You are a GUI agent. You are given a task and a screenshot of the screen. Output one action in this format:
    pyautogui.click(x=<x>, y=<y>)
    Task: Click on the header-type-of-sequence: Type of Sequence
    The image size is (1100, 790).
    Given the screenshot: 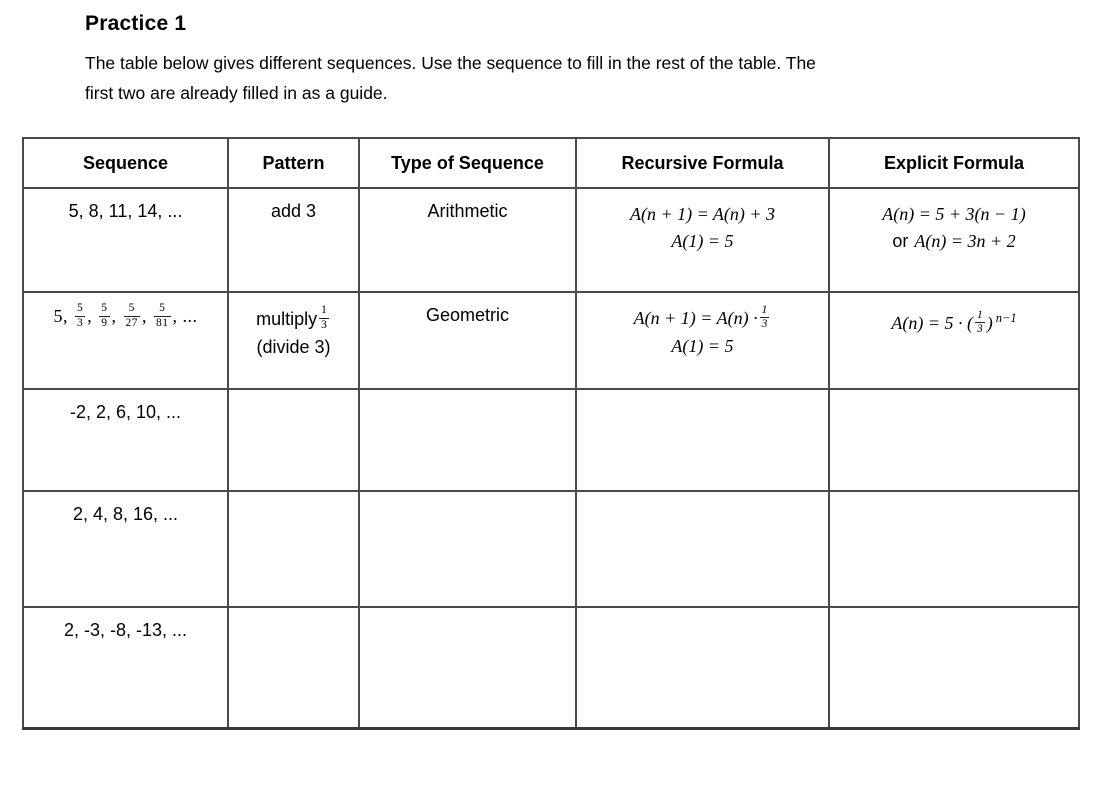 What is the action you would take?
    pyautogui.click(x=467, y=163)
    